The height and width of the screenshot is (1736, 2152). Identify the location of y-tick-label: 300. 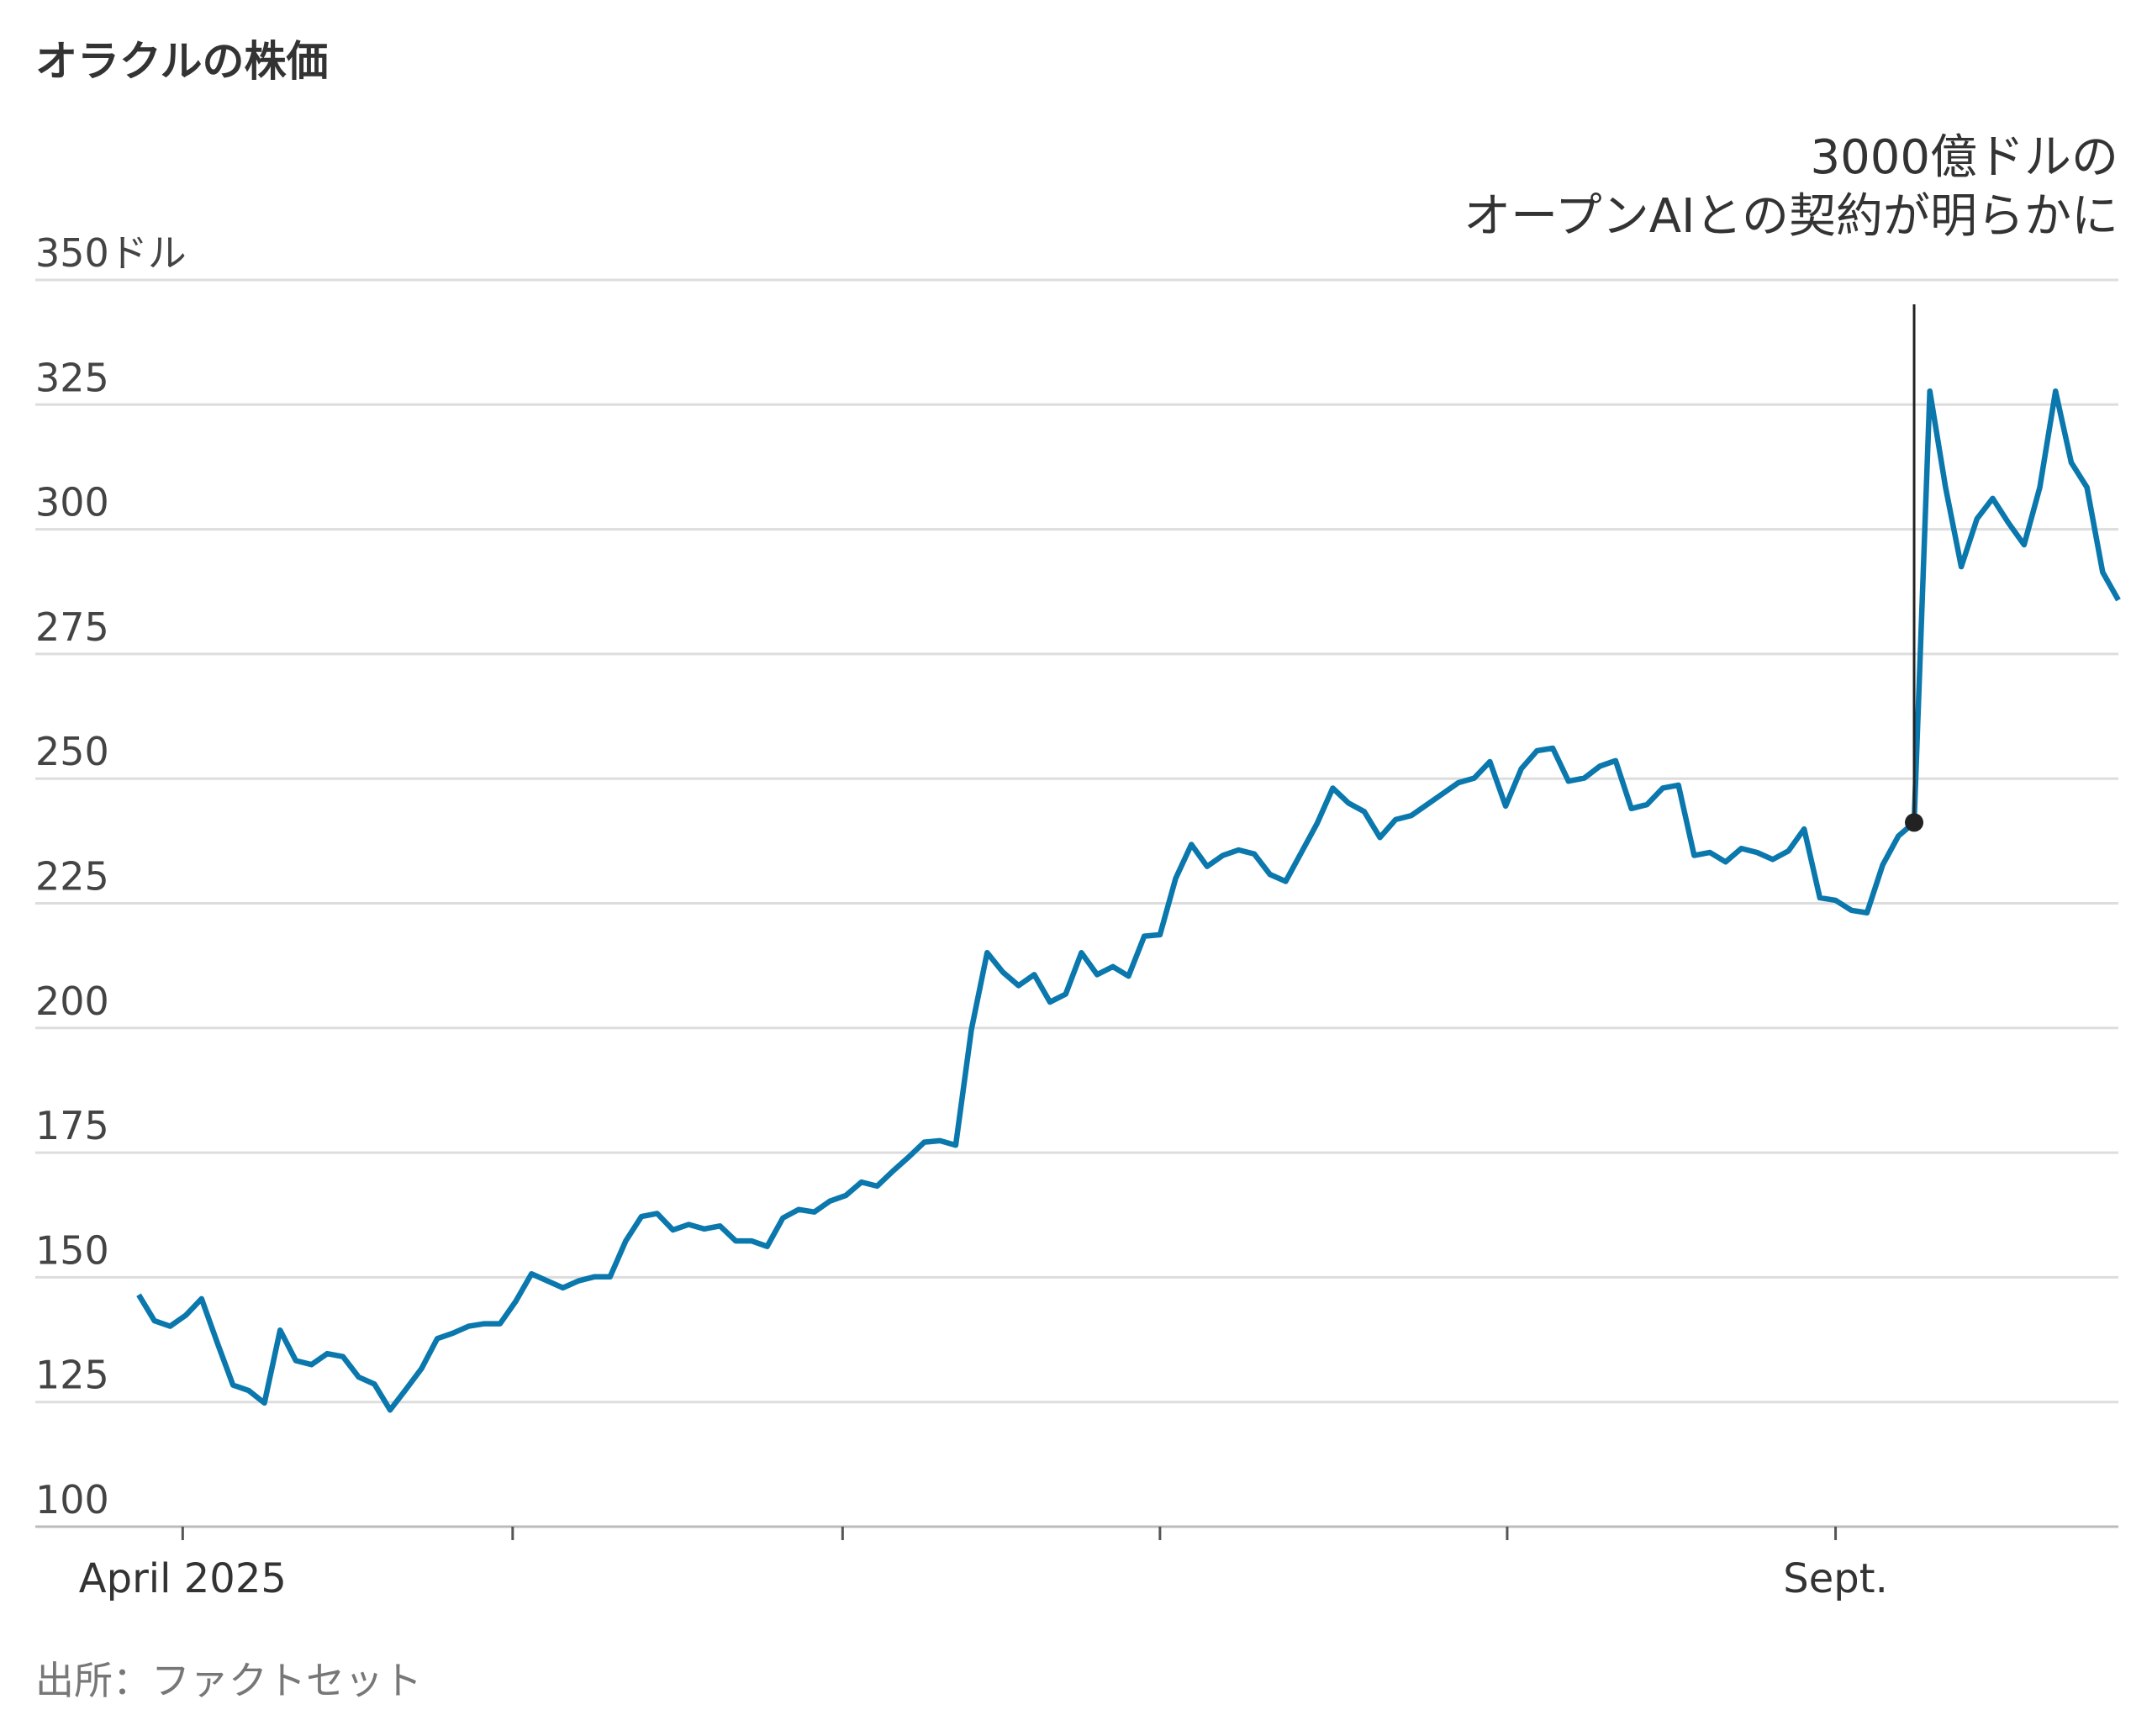
(72, 502).